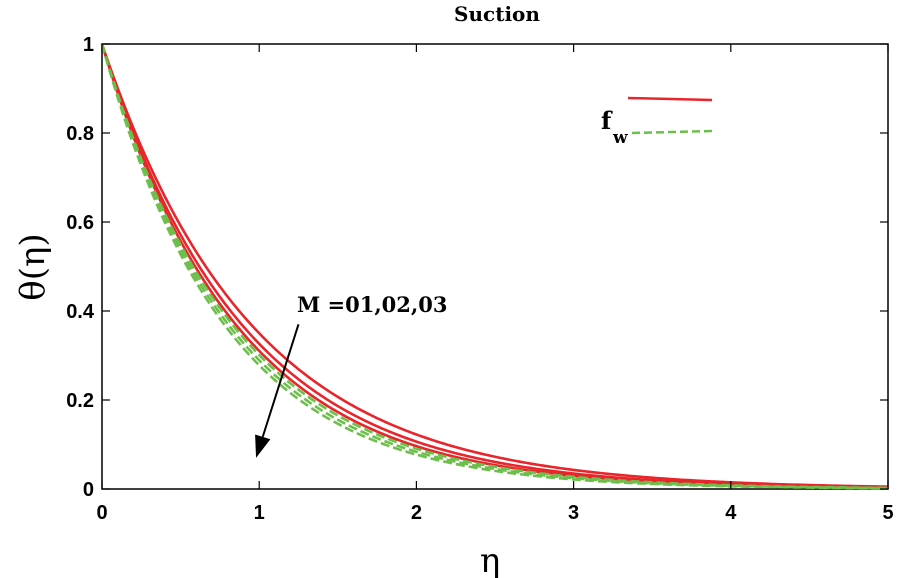 The height and width of the screenshot is (578, 900). I want to click on y-tick-label: 0.8, so click(80, 134).